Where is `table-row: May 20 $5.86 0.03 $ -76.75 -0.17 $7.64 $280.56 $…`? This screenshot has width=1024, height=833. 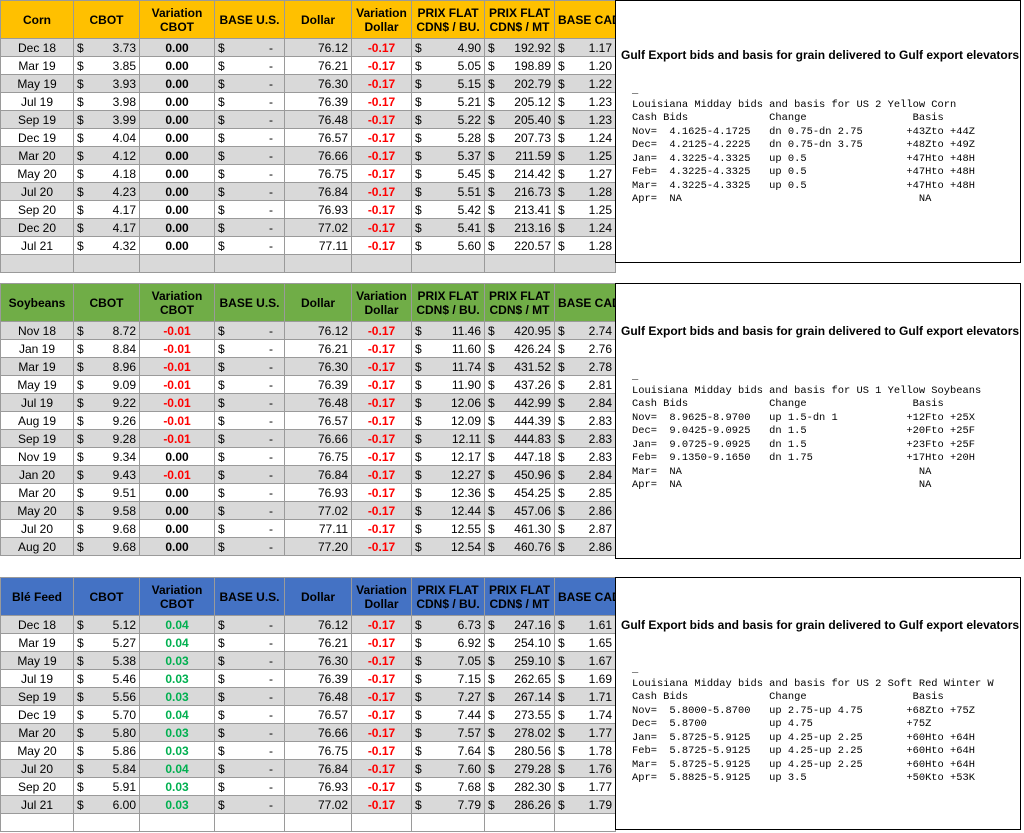 table-row: May 20 $5.86 0.03 $ -76.75 -0.17 $7.64 $280.56 $… is located at coordinates (308, 750).